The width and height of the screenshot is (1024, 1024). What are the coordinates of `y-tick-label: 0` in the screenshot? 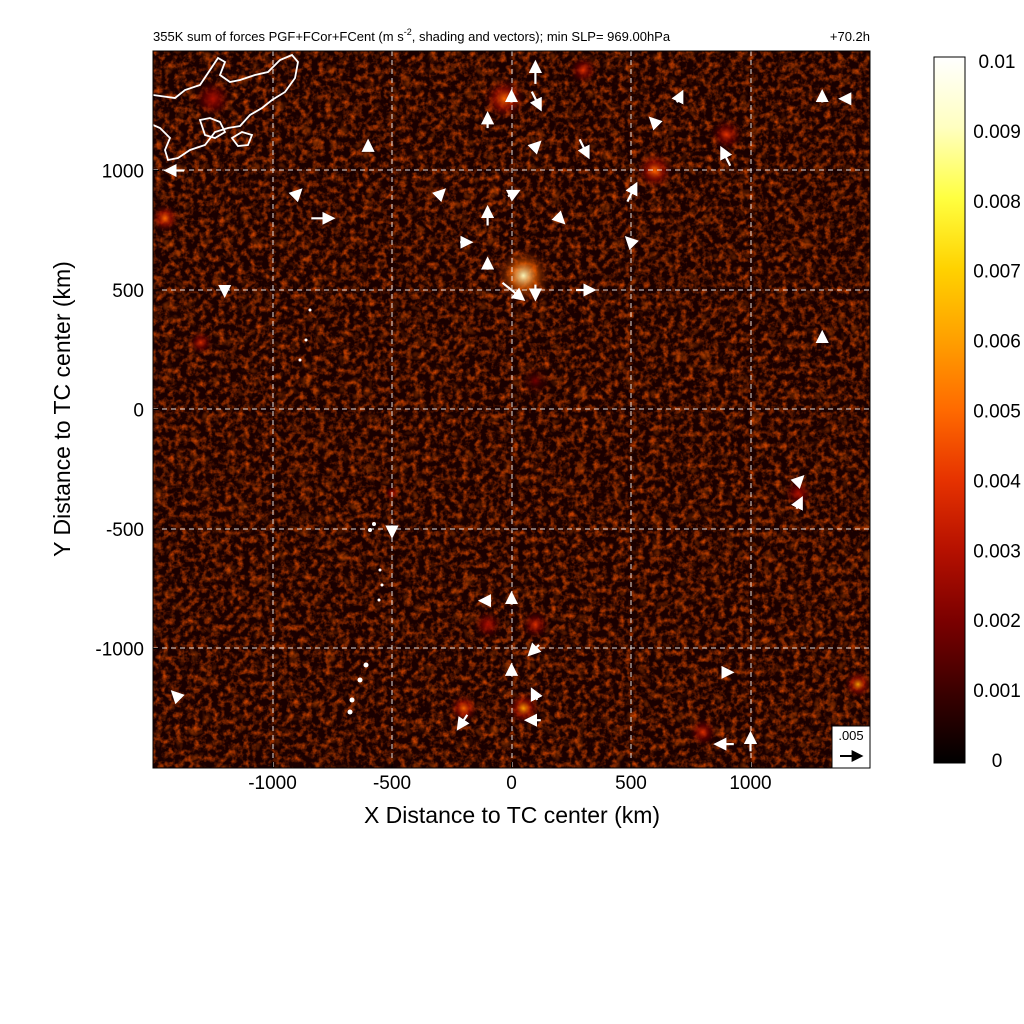 It's located at (138, 411).